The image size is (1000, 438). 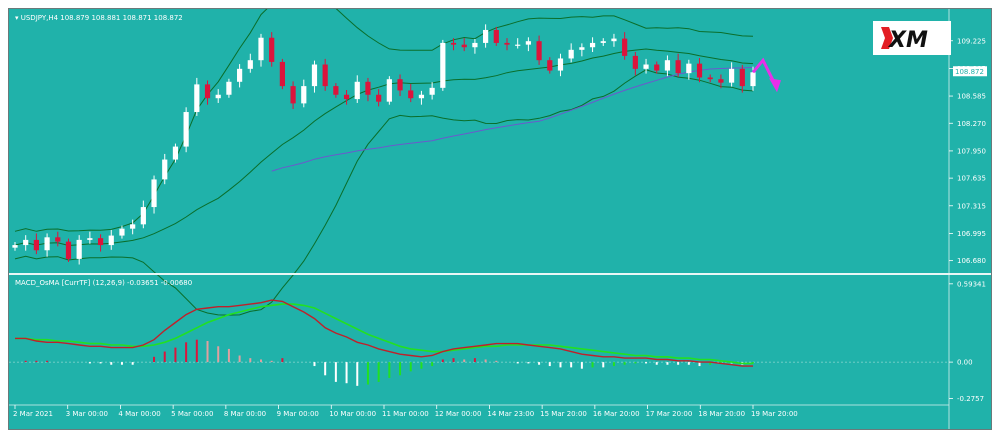 I want to click on price-tick-label: 107.635, so click(x=971, y=179).